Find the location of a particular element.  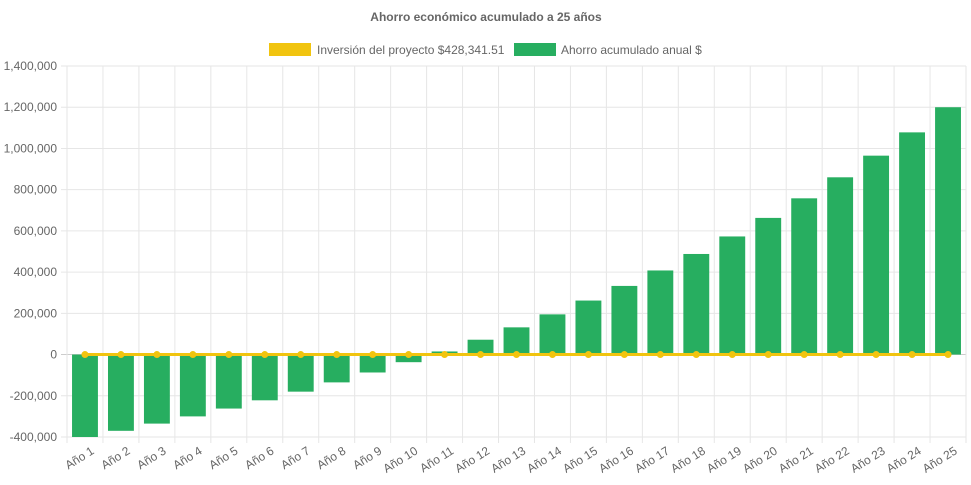

legend-swatch-savings is located at coordinates (535, 49).